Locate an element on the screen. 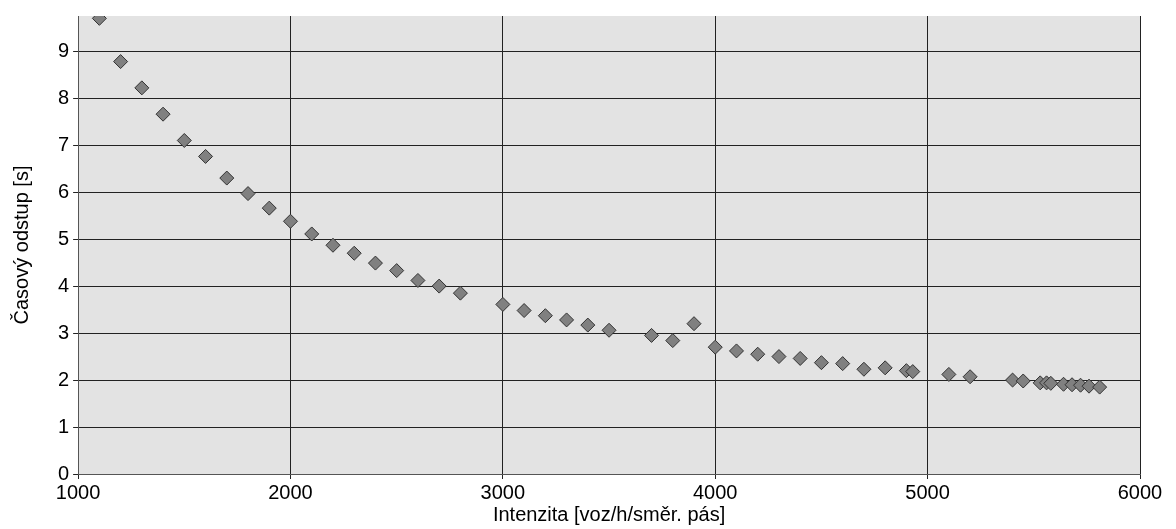 This screenshot has height=529, width=1176. y-tick-label: 5 is located at coordinates (64, 237).